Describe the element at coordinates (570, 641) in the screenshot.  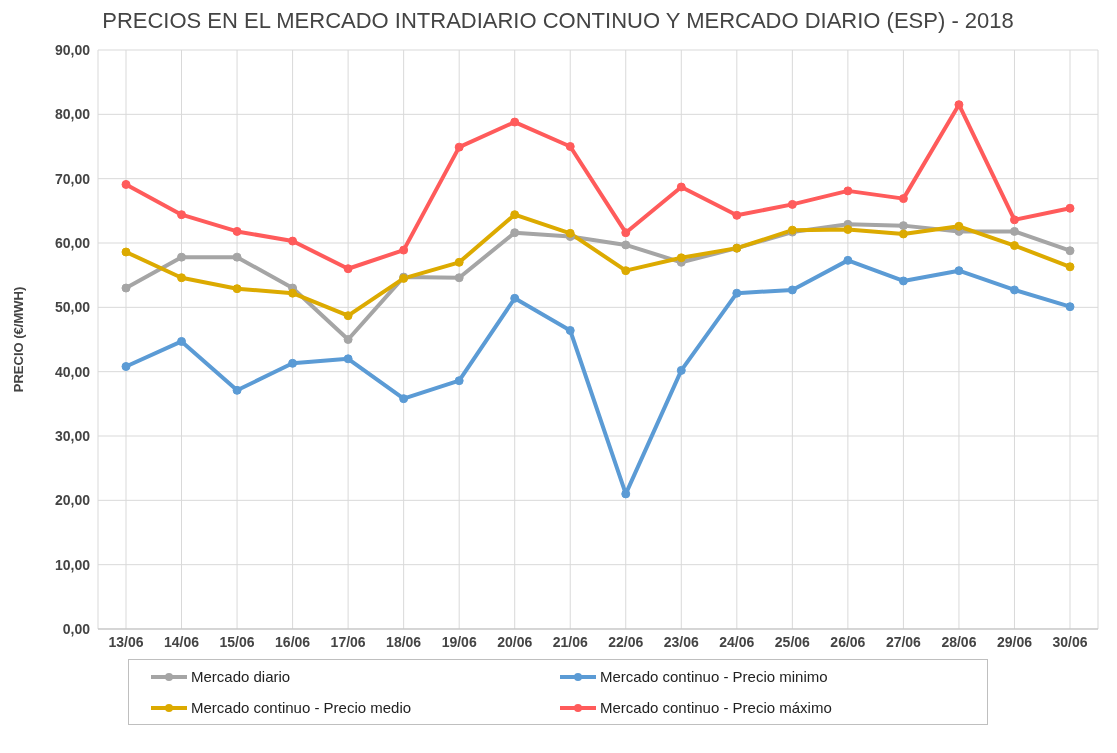
I see `x-tick-label: 21/06` at that location.